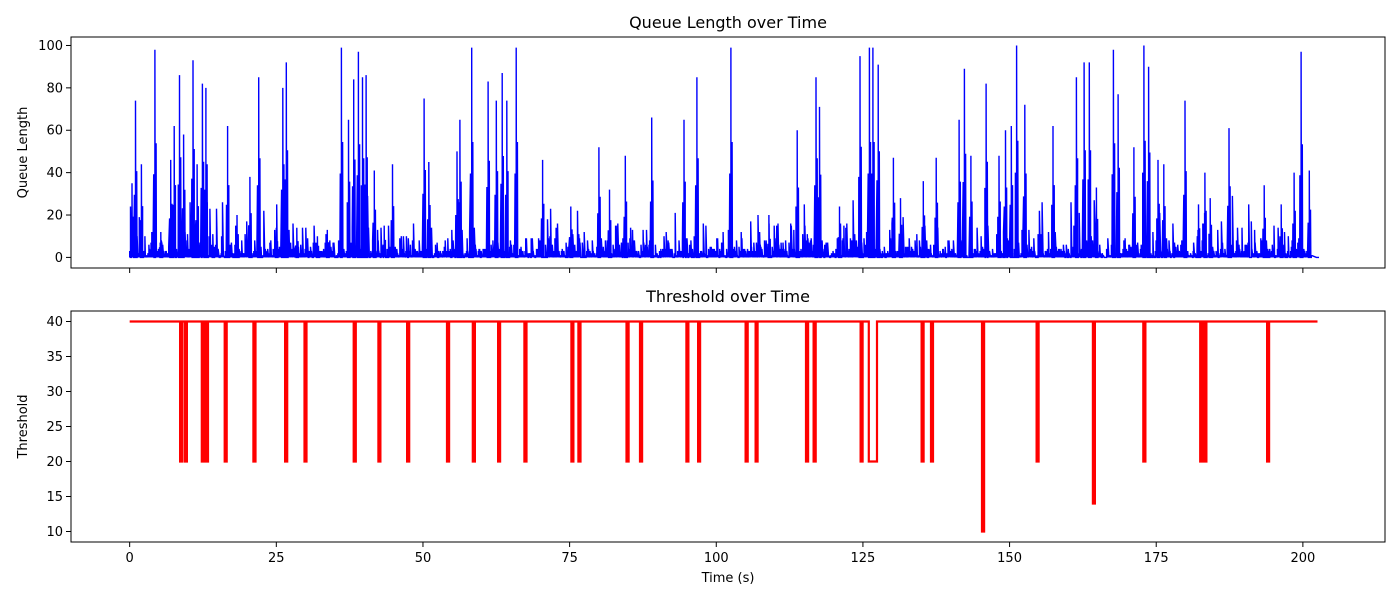  Describe the element at coordinates (54, 131) in the screenshot. I see `y-tick-label: 60` at that location.